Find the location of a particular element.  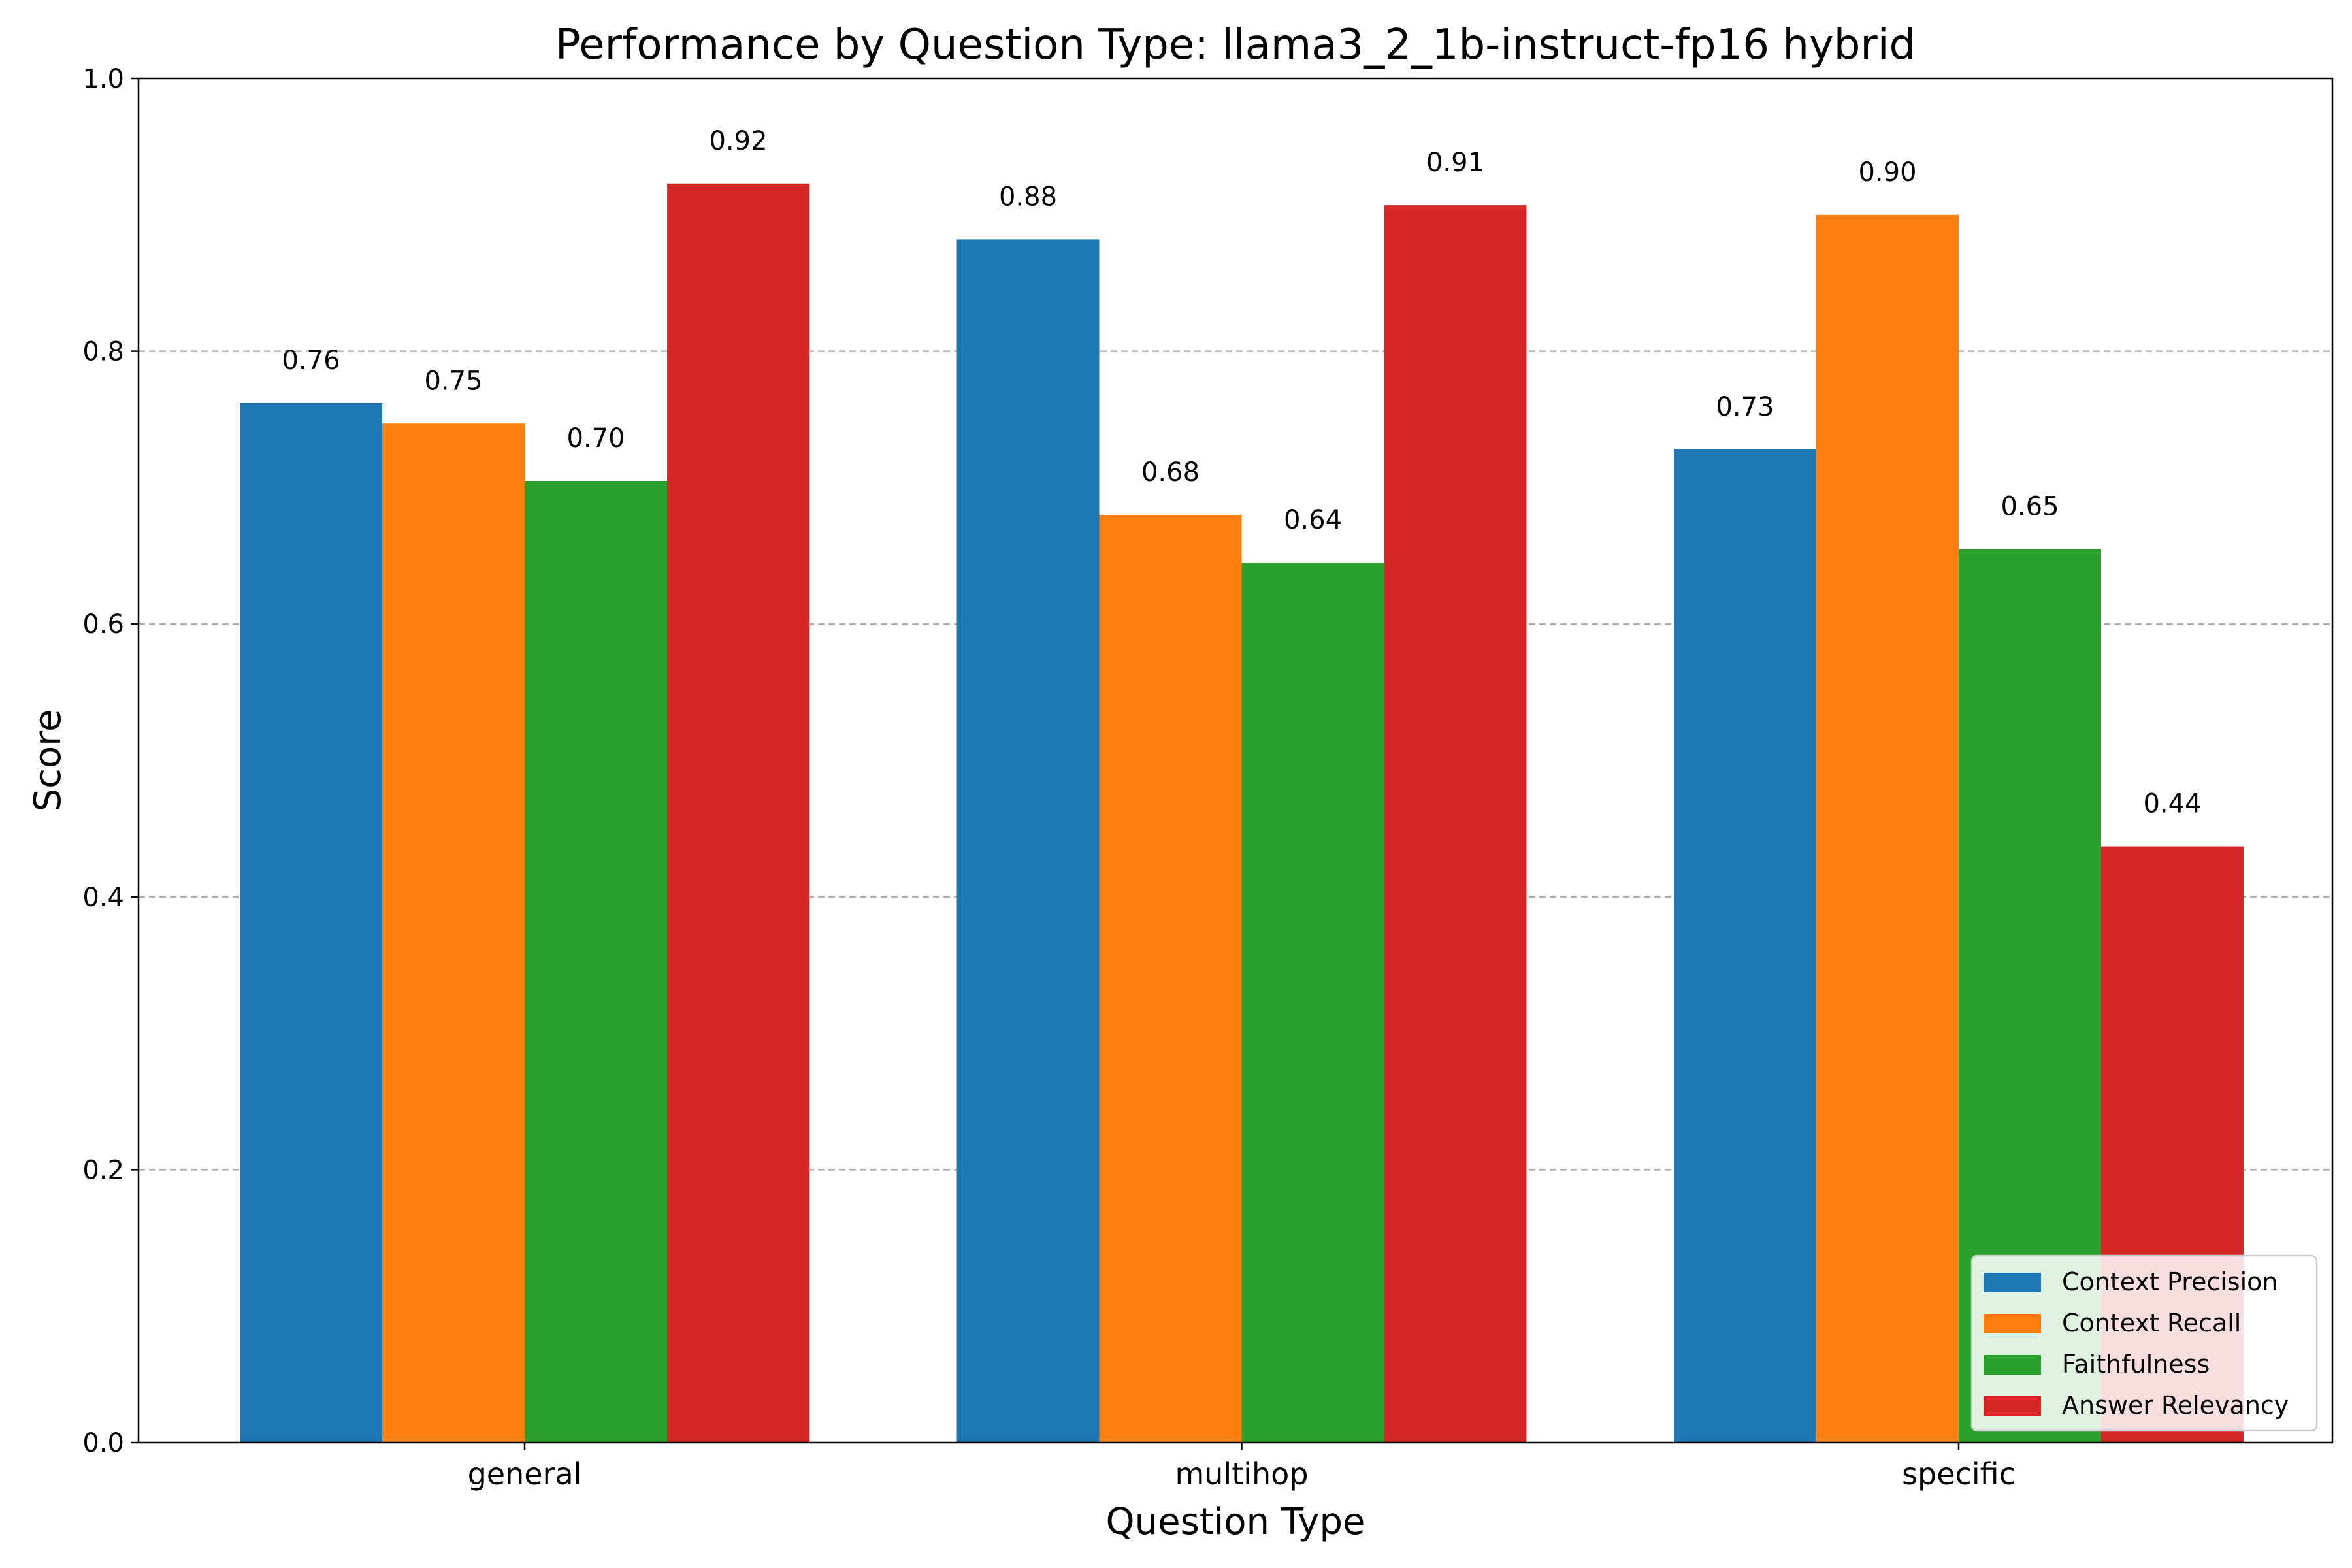

data-label: 0.92 is located at coordinates (738, 141).